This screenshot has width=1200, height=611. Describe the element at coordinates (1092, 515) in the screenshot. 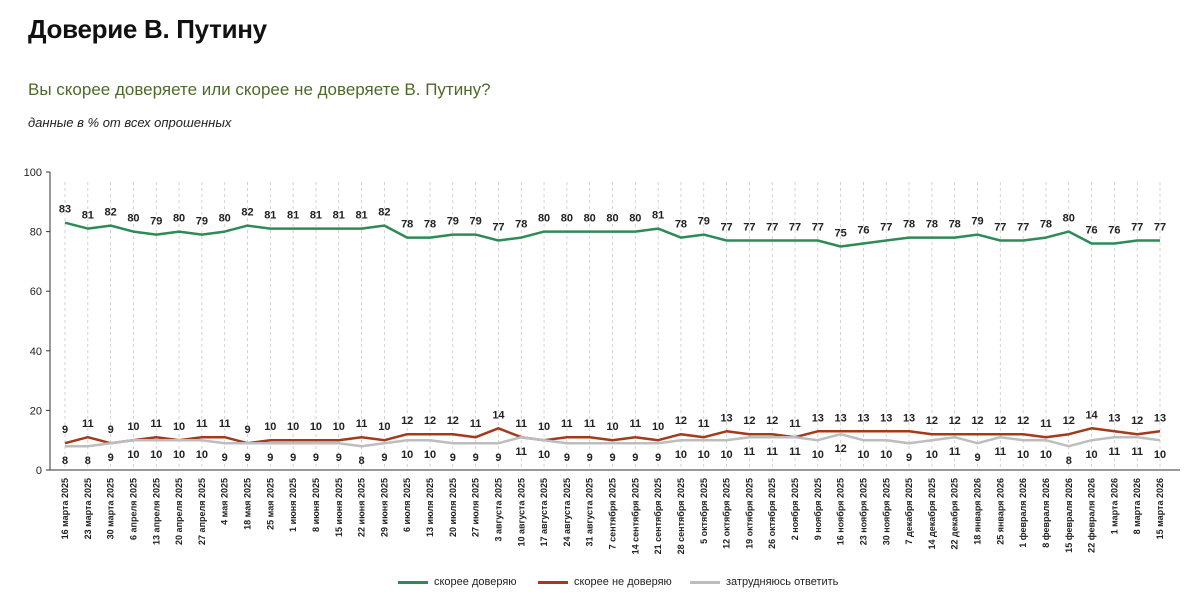

I see `x-tick-label: 22 февраля 2026` at that location.